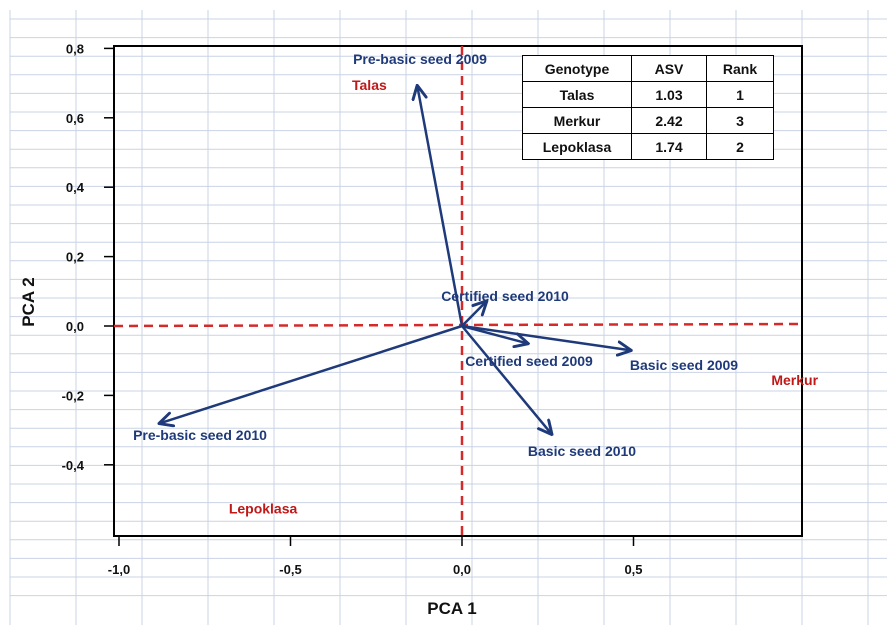  Describe the element at coordinates (582, 451) in the screenshot. I see `vector-label: Basic seed 2010` at that location.